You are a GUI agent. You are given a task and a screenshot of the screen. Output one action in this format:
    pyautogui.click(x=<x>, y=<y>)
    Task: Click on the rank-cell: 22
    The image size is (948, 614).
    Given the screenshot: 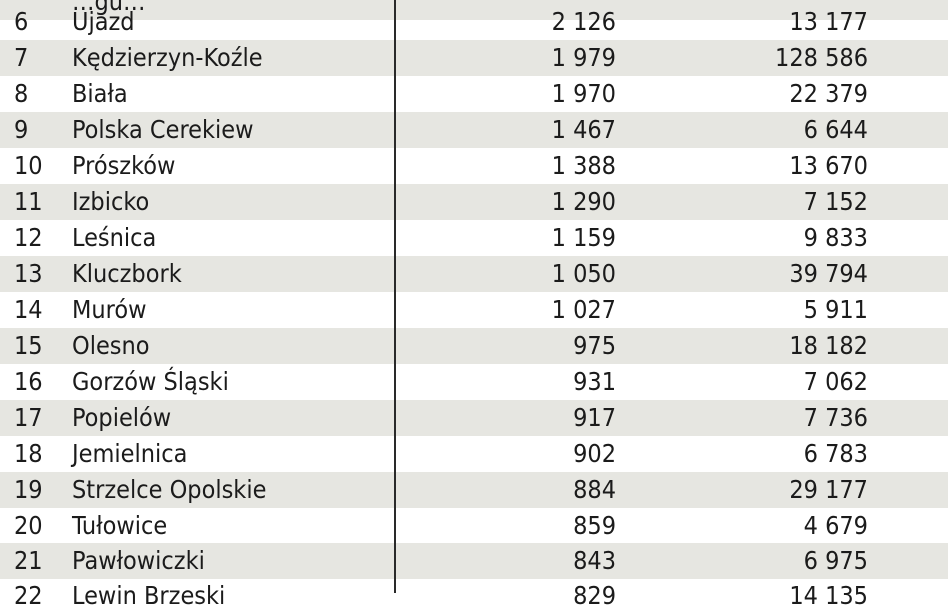 What is the action you would take?
    pyautogui.click(x=28, y=595)
    